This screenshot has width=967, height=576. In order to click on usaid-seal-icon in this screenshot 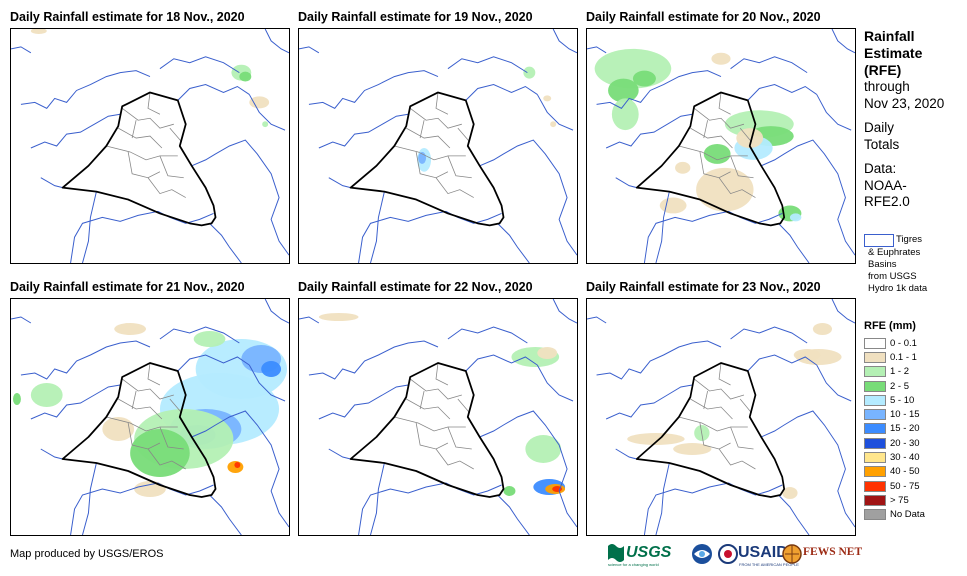, I will do `click(728, 554)`.